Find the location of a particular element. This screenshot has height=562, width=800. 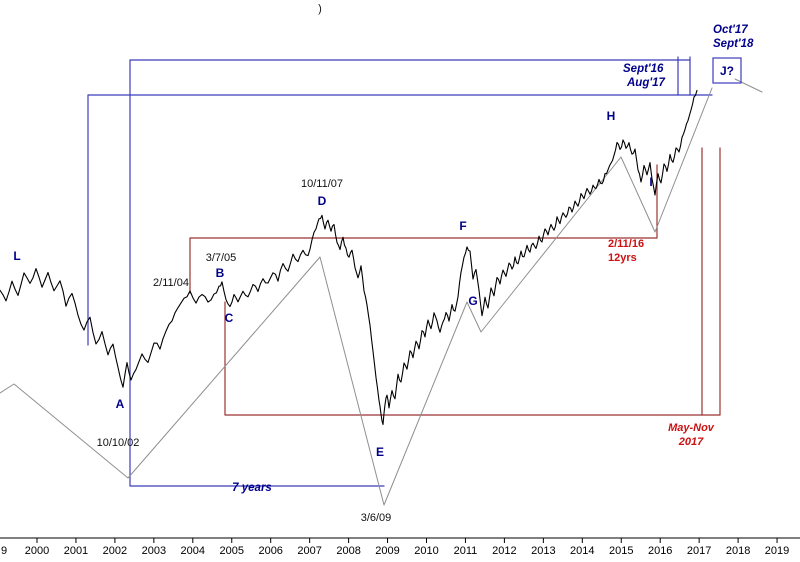

label-12yrs: 12yrs is located at coordinates (622, 258).